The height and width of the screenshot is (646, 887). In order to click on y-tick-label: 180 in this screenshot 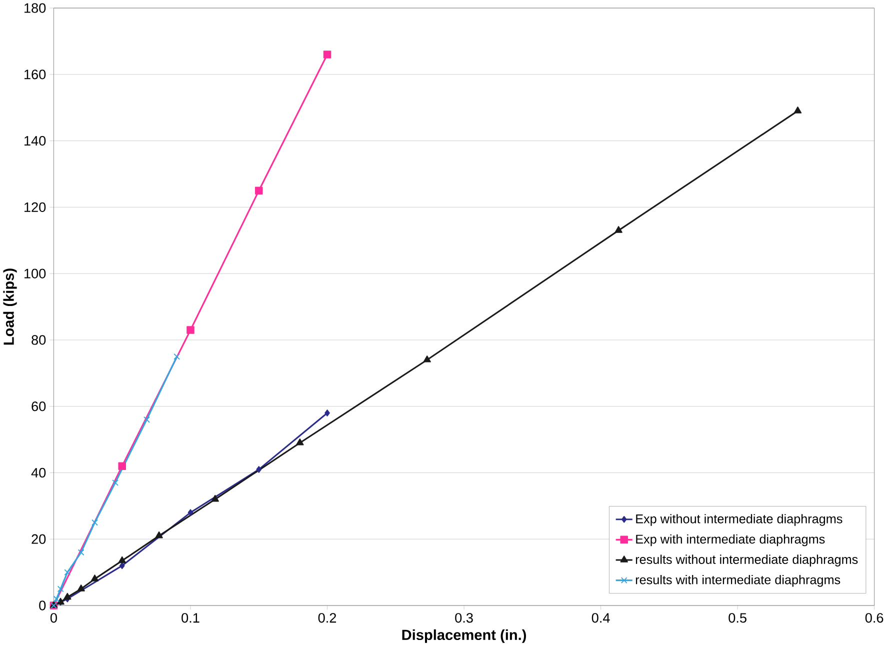, I will do `click(35, 8)`.